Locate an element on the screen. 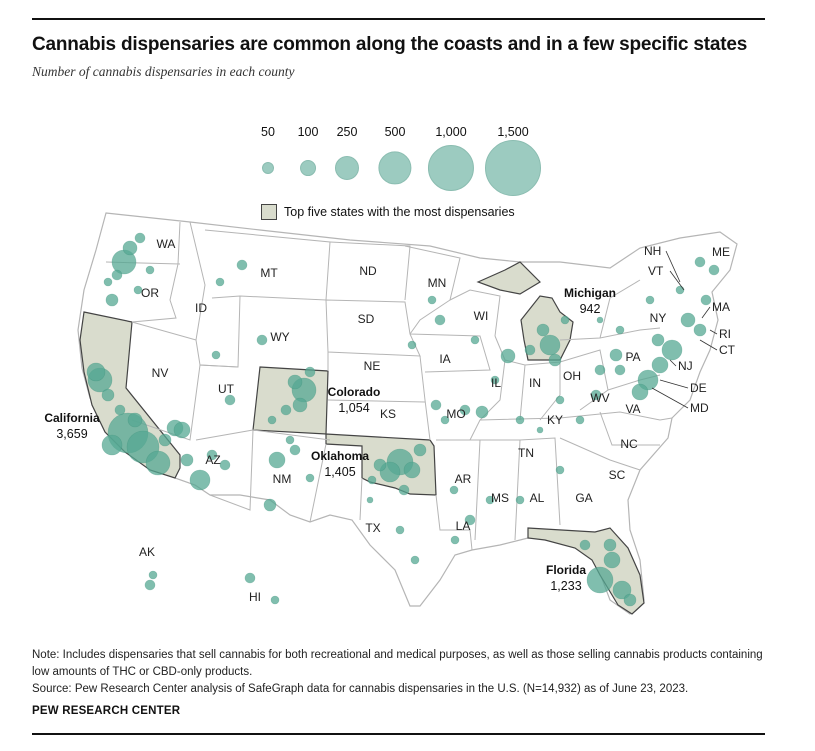 This screenshot has width=815, height=751. state-label-md: MD is located at coordinates (699, 408).